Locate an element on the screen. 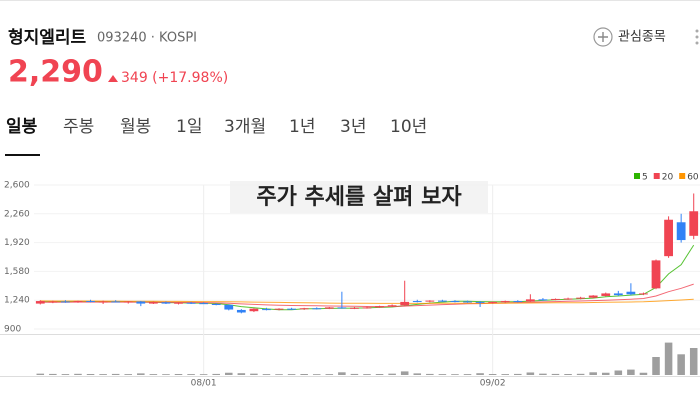 Image resolution: width=700 pixels, height=404 pixels. annotation: 주가 추세를 살펴 보자 is located at coordinates (359, 197).